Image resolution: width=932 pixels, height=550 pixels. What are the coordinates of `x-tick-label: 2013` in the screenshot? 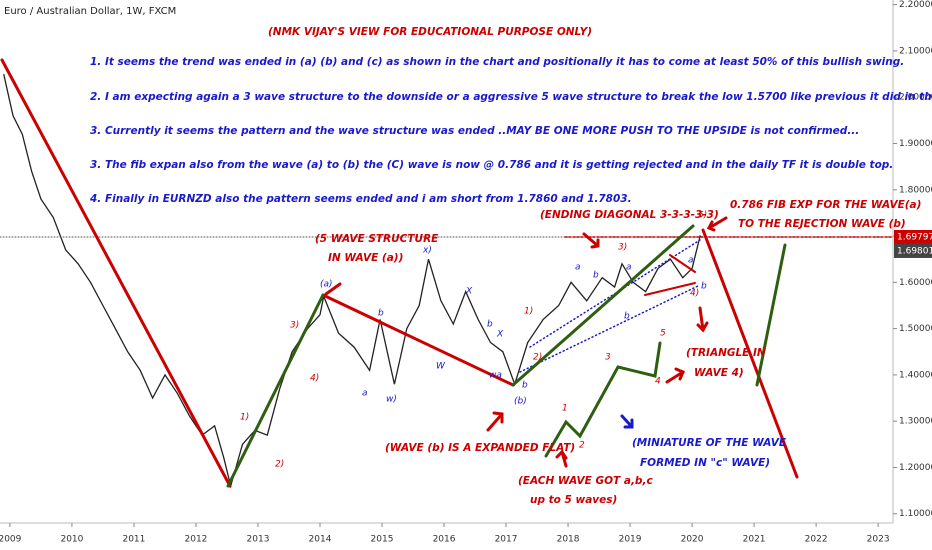 It's located at (258, 540).